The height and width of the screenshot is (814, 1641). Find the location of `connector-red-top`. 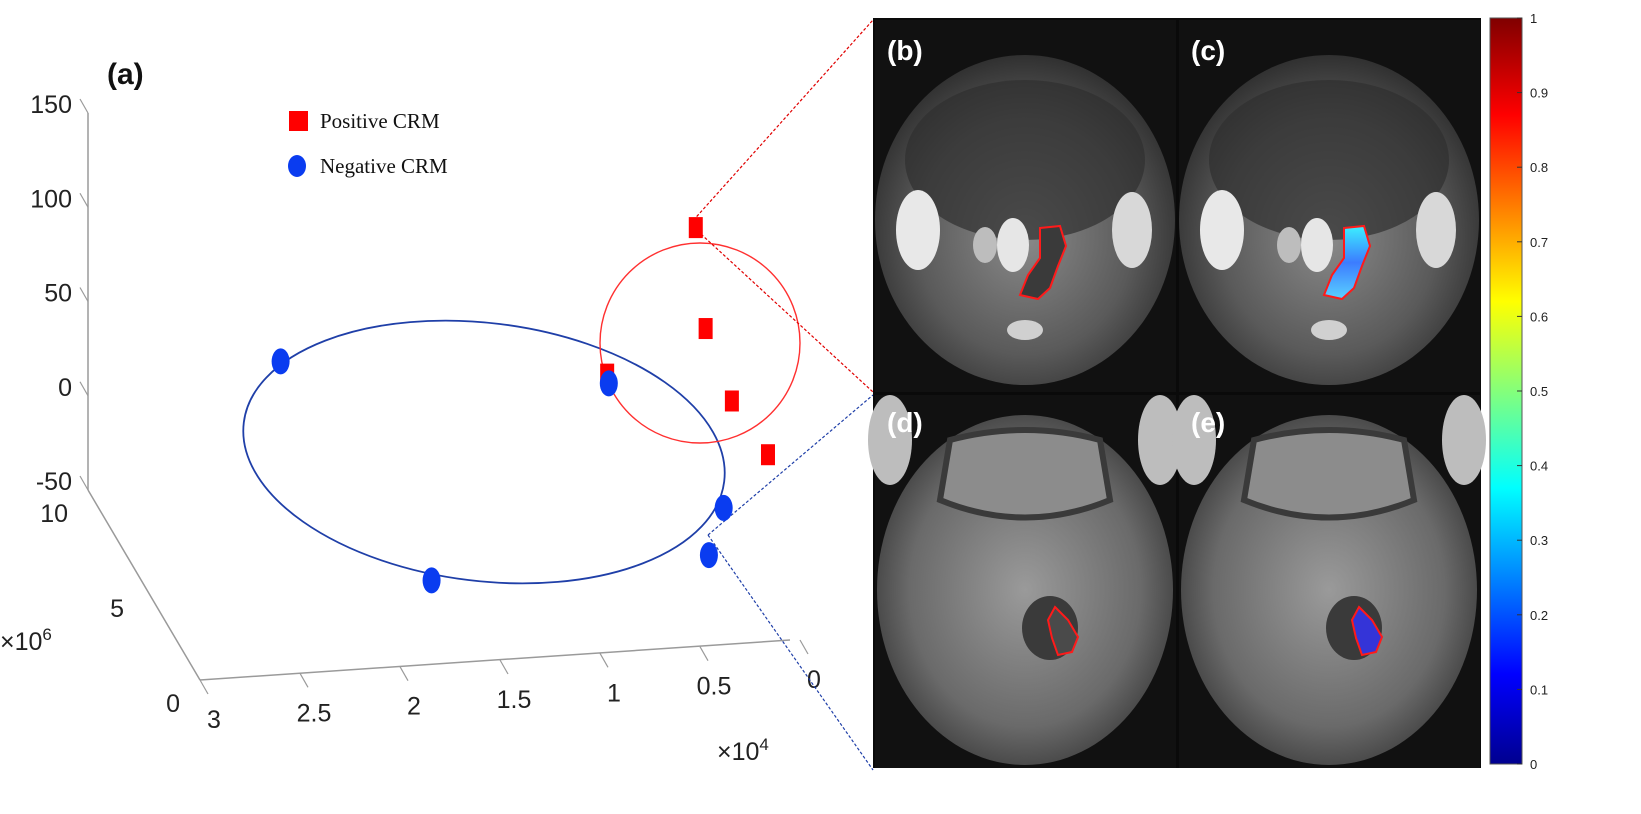

connector-red-top is located at coordinates (781, 122).